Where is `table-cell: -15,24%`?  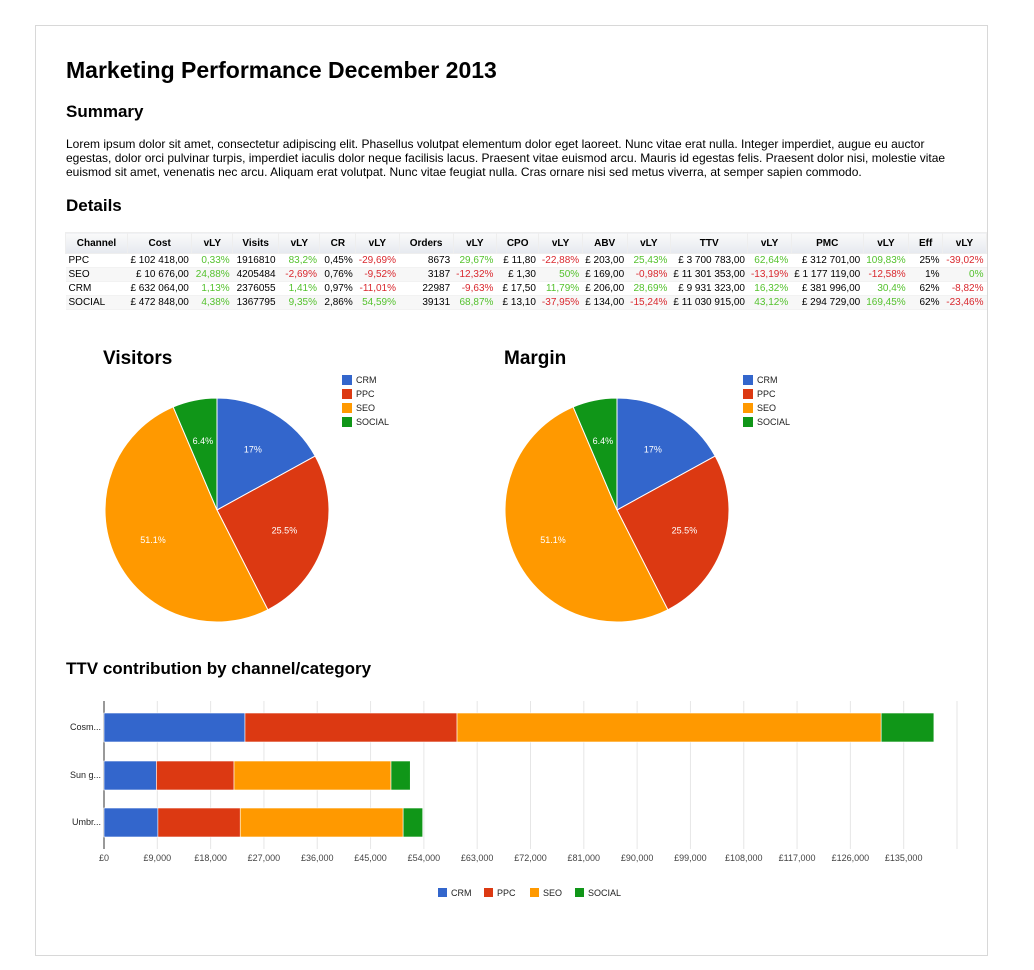 table-cell: -15,24% is located at coordinates (649, 302).